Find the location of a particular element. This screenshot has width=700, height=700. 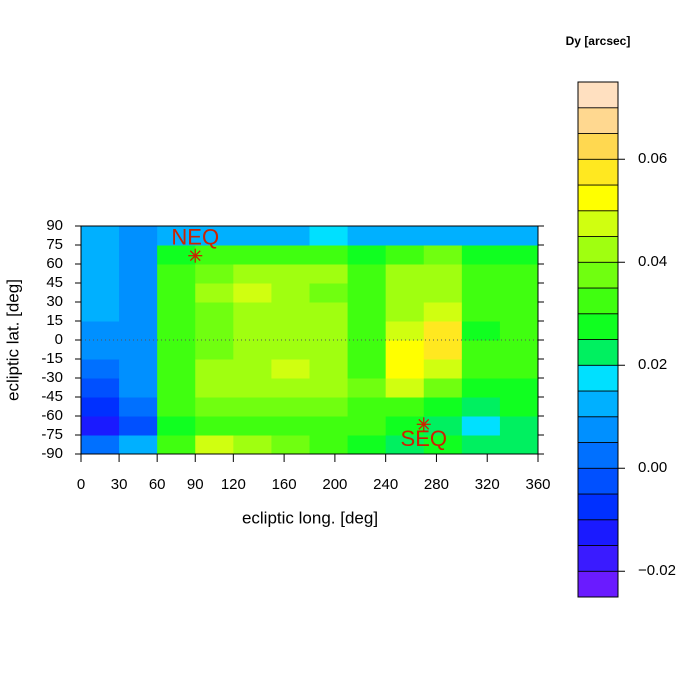

y-tick-label: 75 is located at coordinates (54, 244).